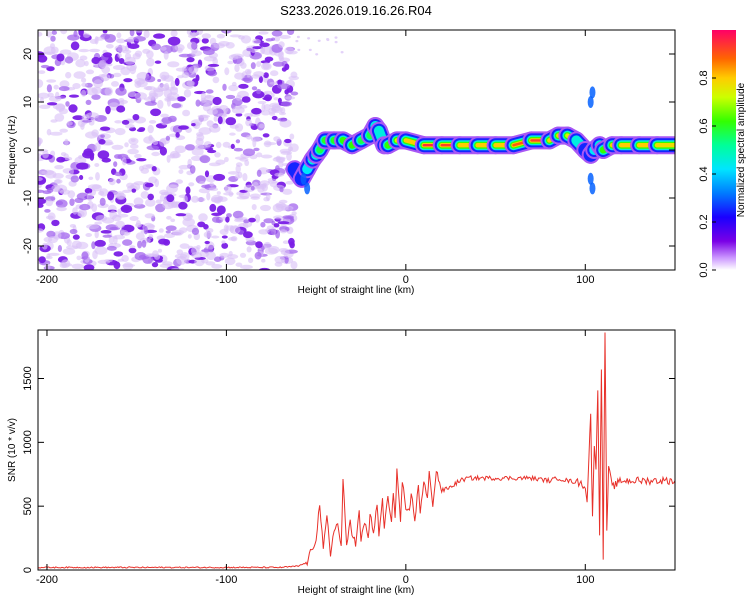 The width and height of the screenshot is (750, 600). Describe the element at coordinates (28, 102) in the screenshot. I see `y-tick-label: 10` at that location.